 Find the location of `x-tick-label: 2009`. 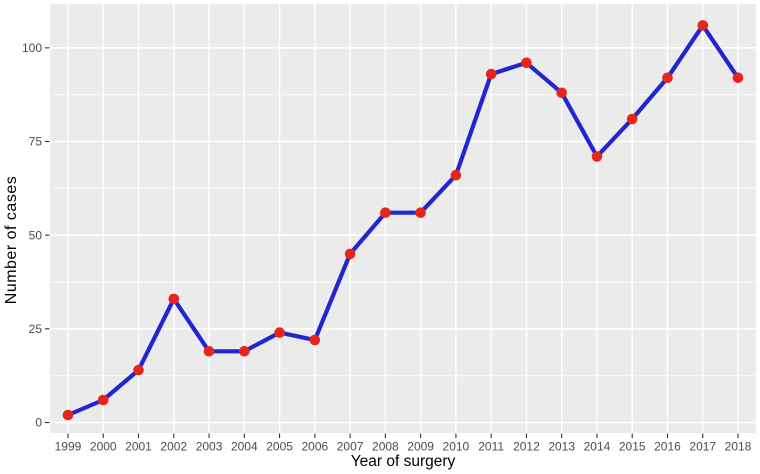

x-tick-label: 2009 is located at coordinates (420, 447).